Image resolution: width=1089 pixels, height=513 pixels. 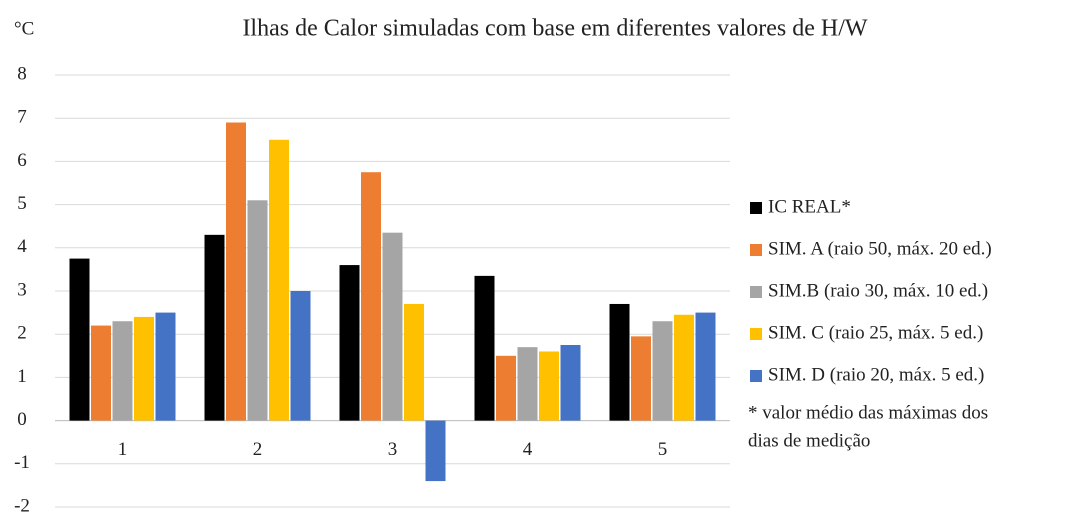 I want to click on legend-label: SIM. A (raio 50, máx. 20 ed.), so click(x=880, y=248).